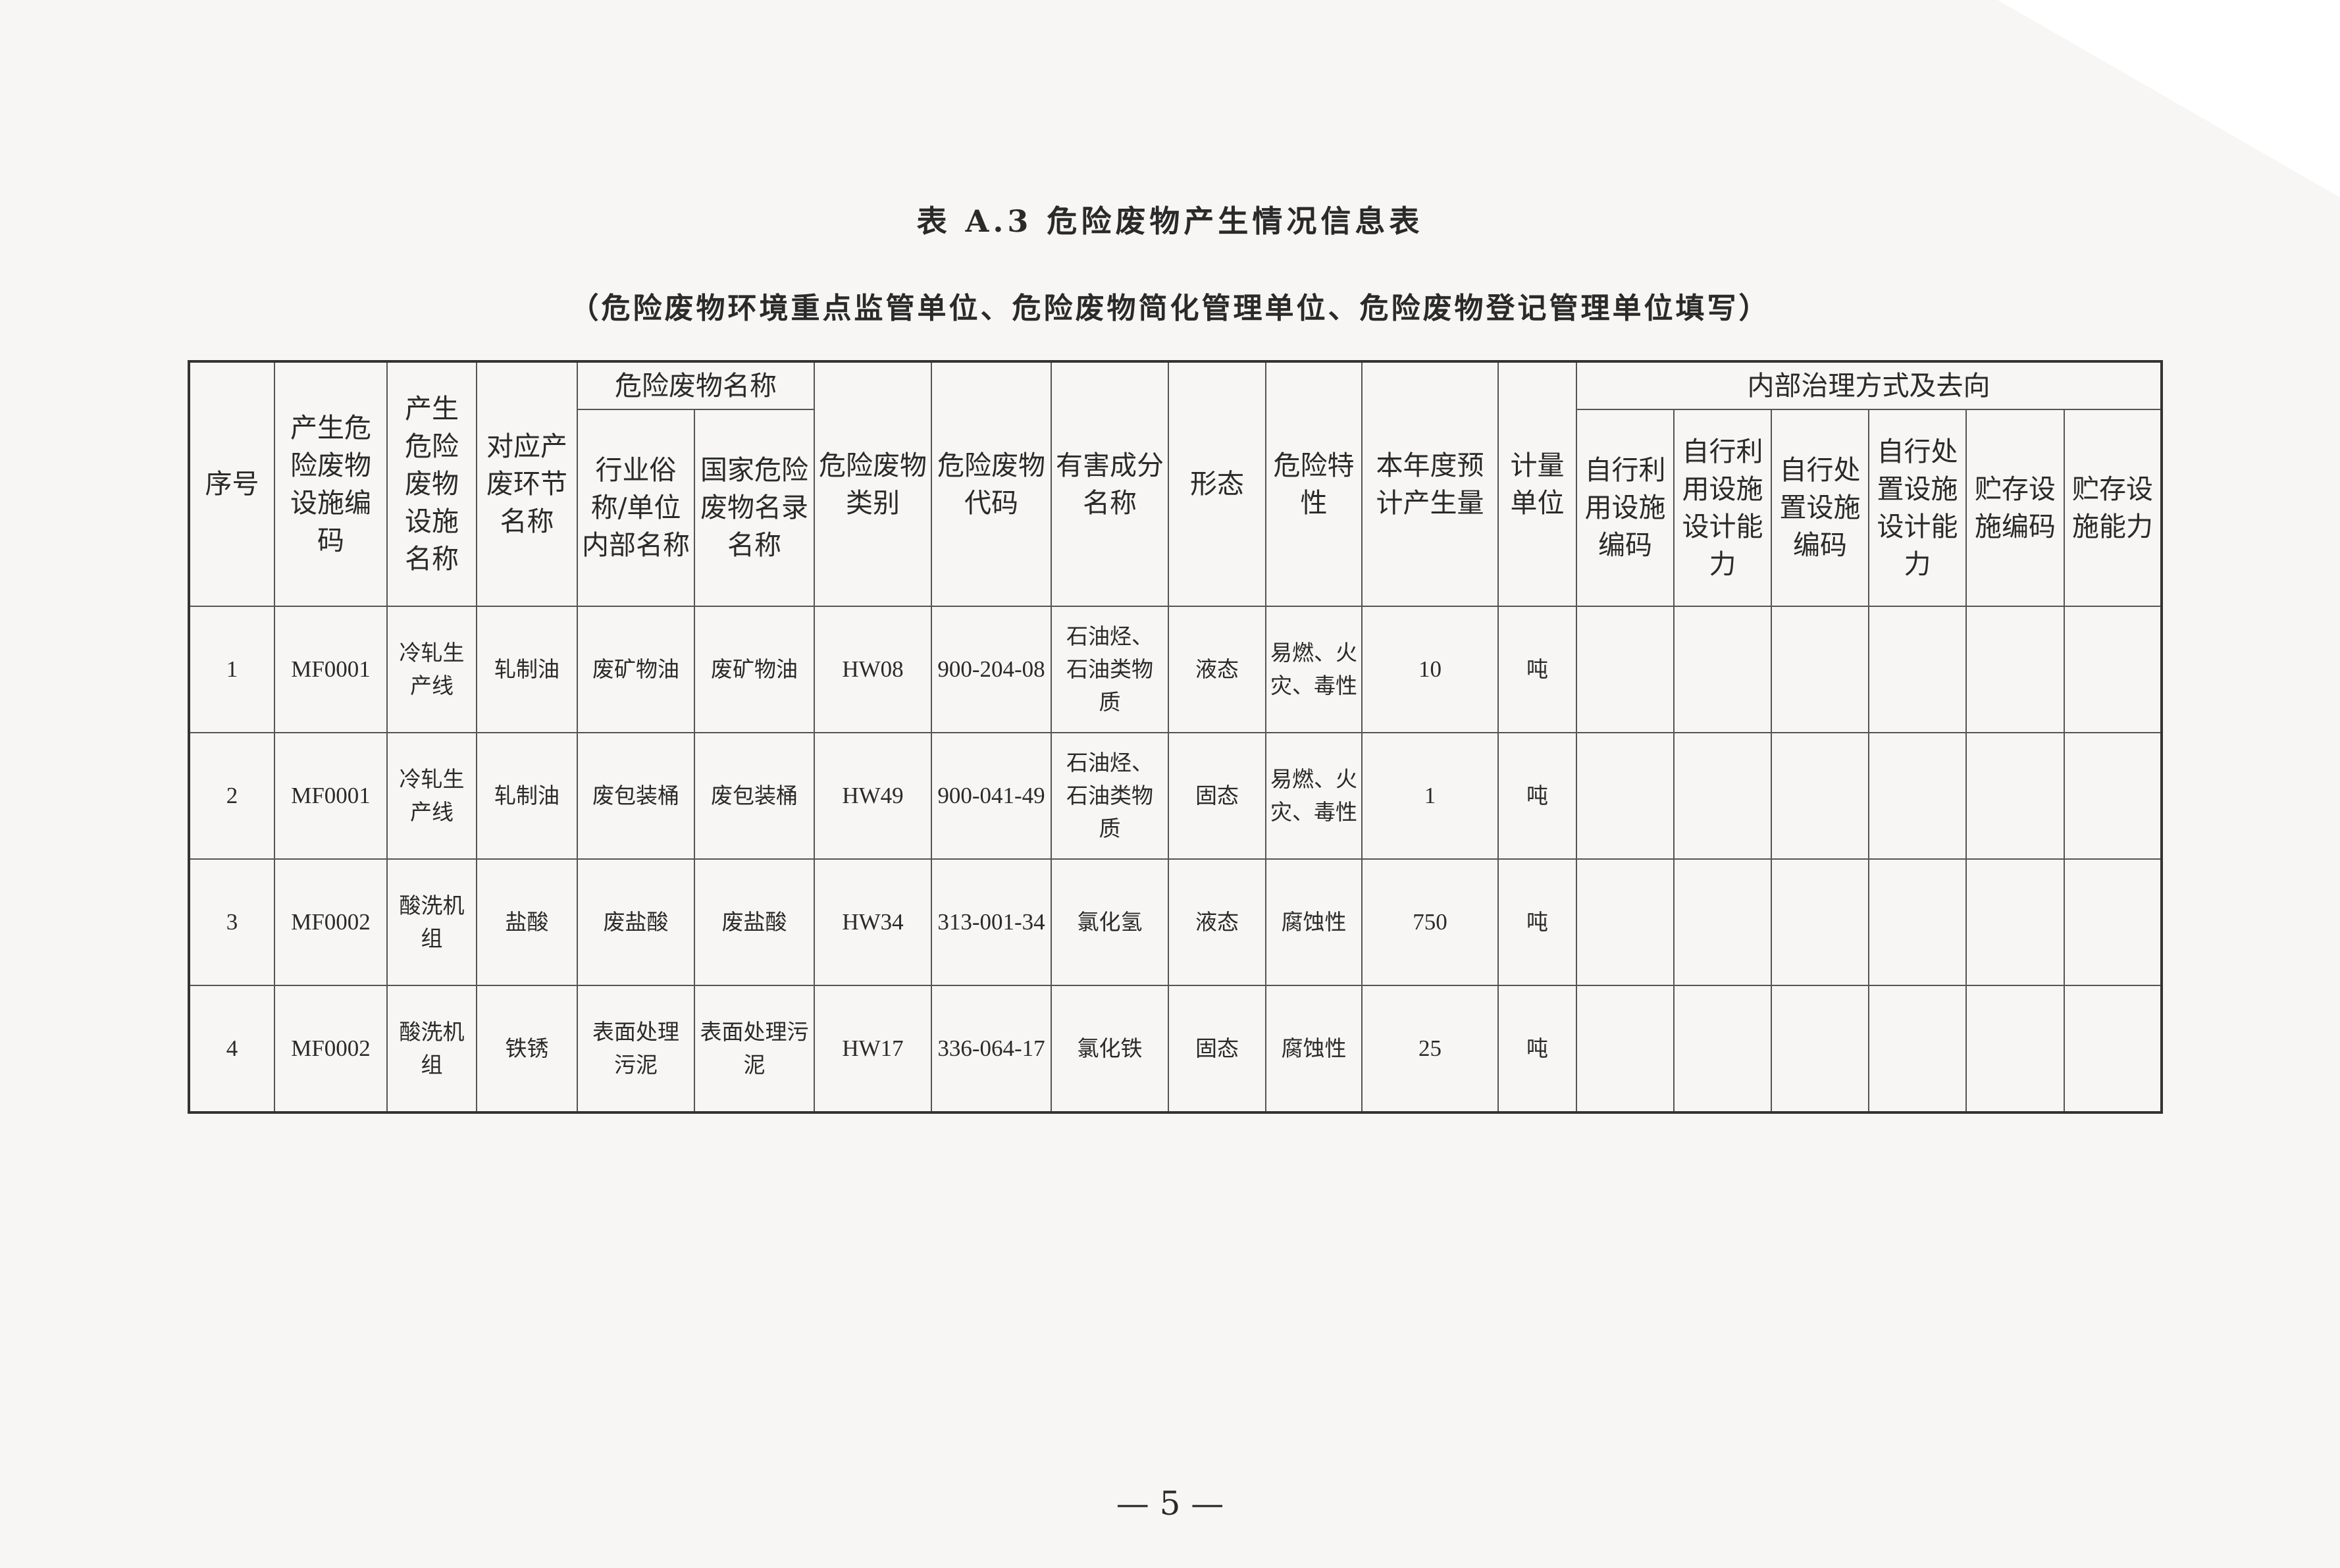 The width and height of the screenshot is (2340, 1568). Describe the element at coordinates (527, 1049) in the screenshot. I see `cell-process-name: 铁锈` at that location.